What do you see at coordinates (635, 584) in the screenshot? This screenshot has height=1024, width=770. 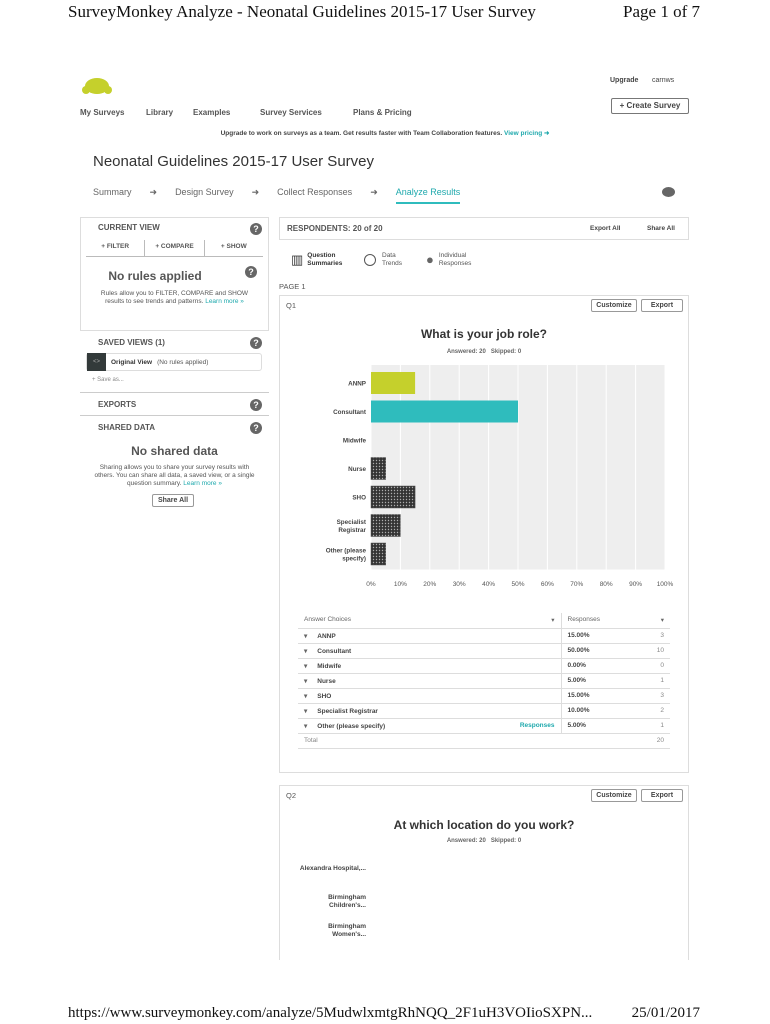 I see `x-tick-label: 90%` at bounding box center [635, 584].